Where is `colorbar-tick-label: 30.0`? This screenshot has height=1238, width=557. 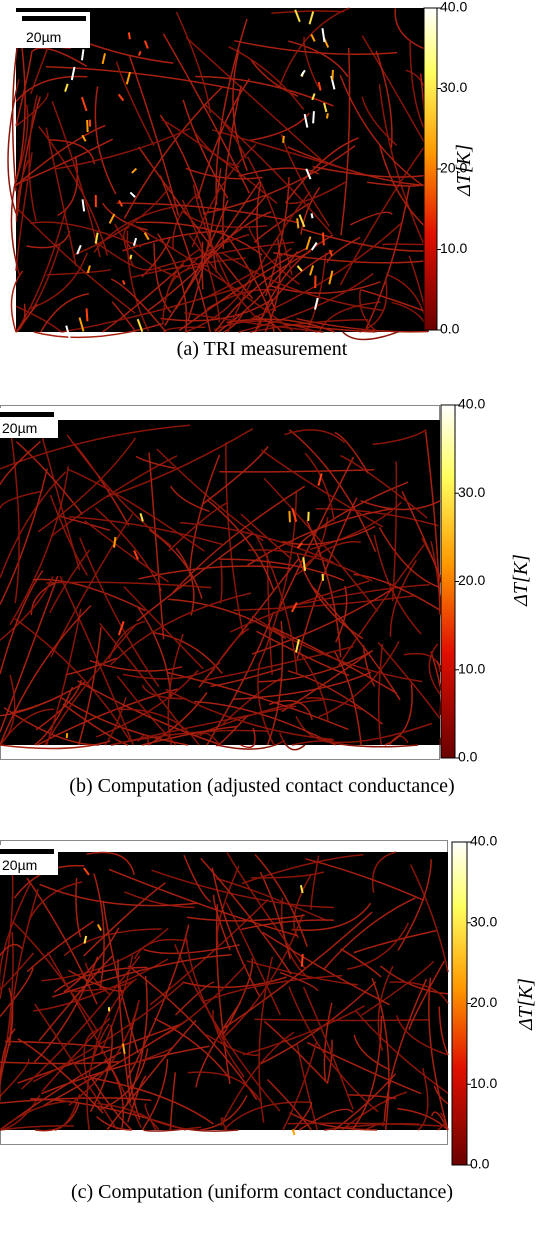 colorbar-tick-label: 30.0 is located at coordinates (471, 492).